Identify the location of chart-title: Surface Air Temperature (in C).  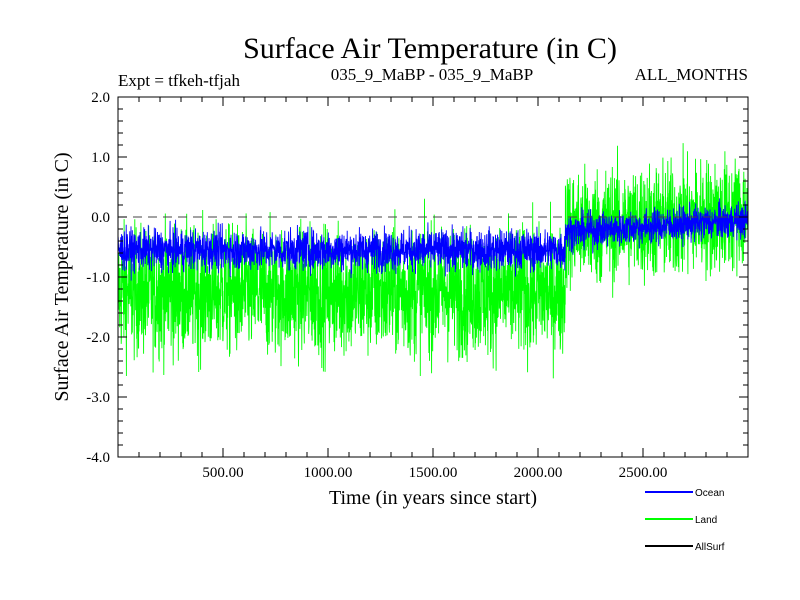
(430, 48).